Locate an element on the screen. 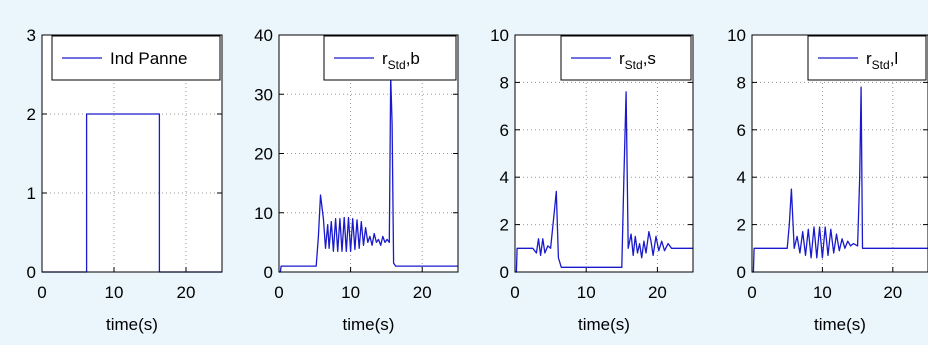 This screenshot has width=928, height=345. legend: rStd,l is located at coordinates (867, 58).